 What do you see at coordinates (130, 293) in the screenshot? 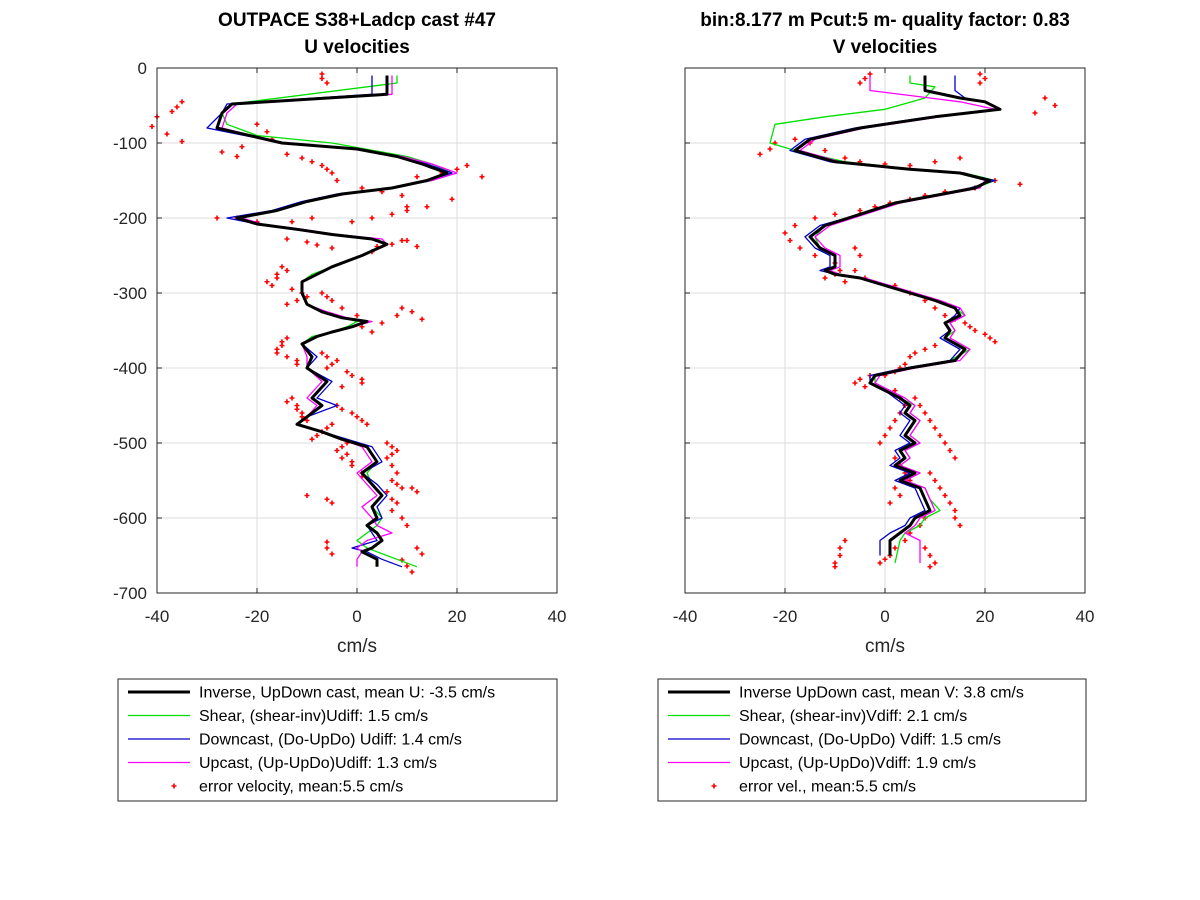
I see `y-tick-label: -300` at bounding box center [130, 293].